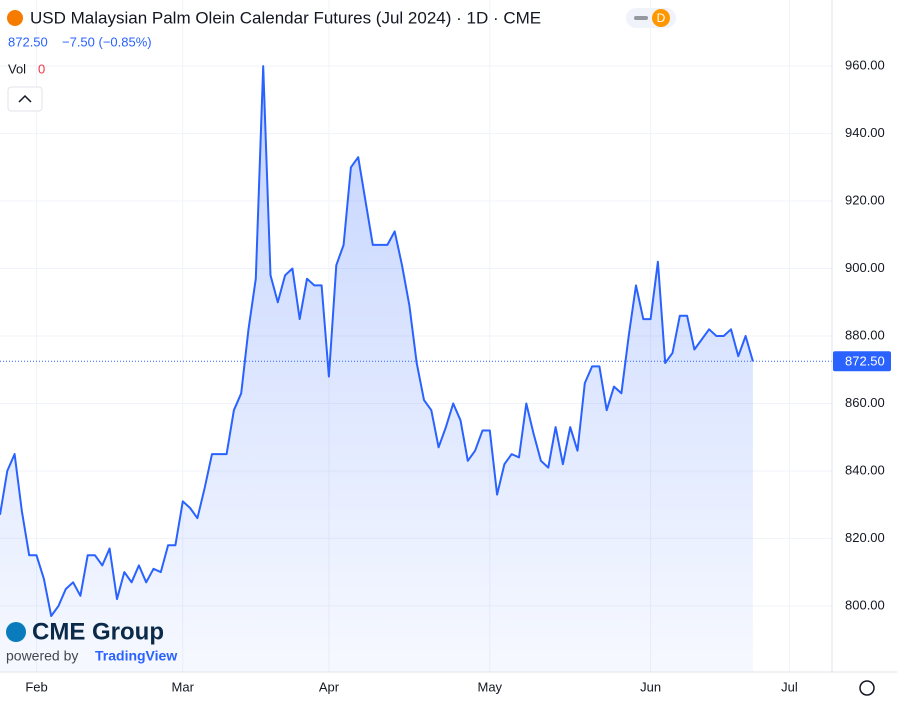 The height and width of the screenshot is (705, 897). I want to click on badge: D, so click(661, 18).